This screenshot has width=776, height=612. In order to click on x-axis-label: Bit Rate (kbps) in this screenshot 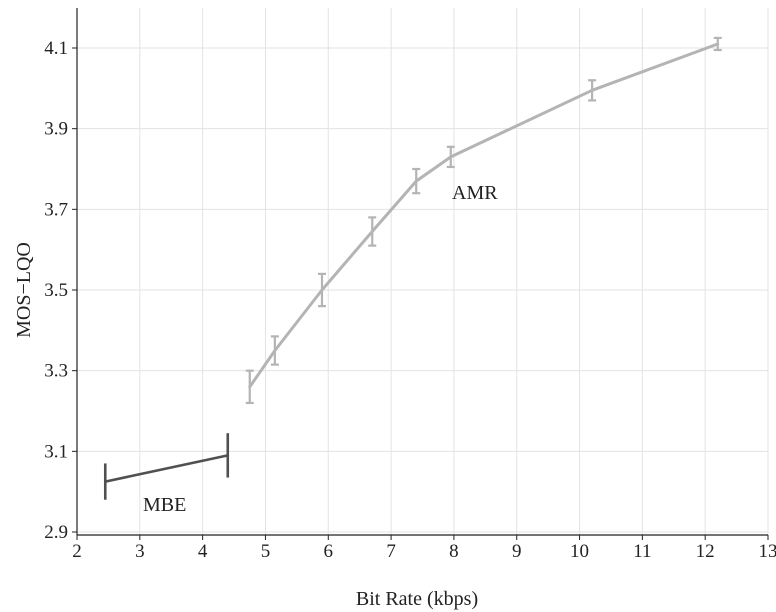, I will do `click(417, 599)`.